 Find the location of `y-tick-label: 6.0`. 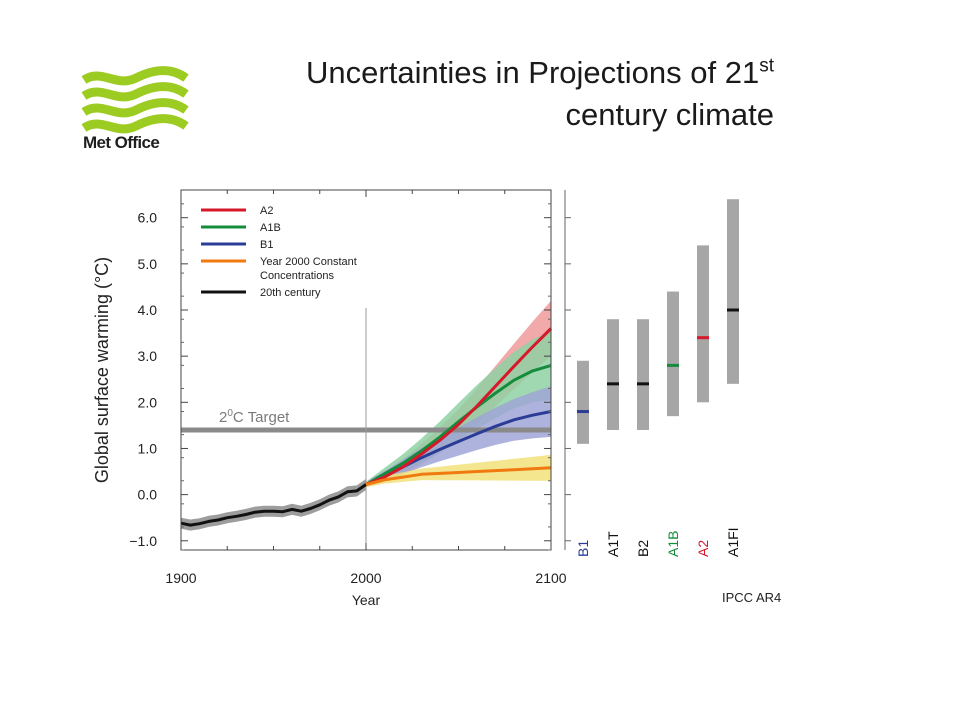

y-tick-label: 6.0 is located at coordinates (148, 218).